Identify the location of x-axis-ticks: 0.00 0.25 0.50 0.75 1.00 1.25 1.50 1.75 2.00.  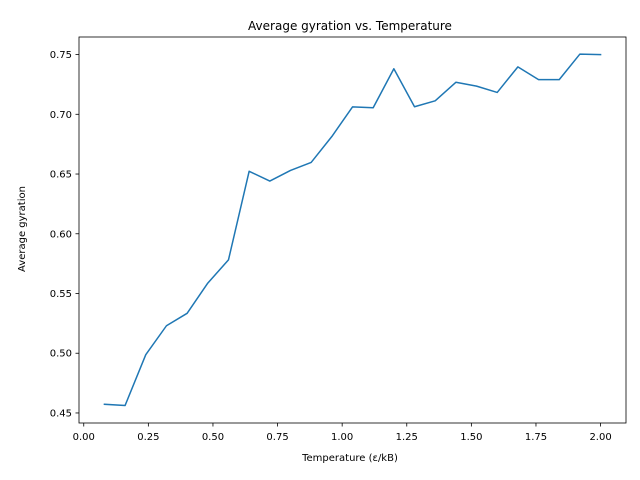
(342, 433).